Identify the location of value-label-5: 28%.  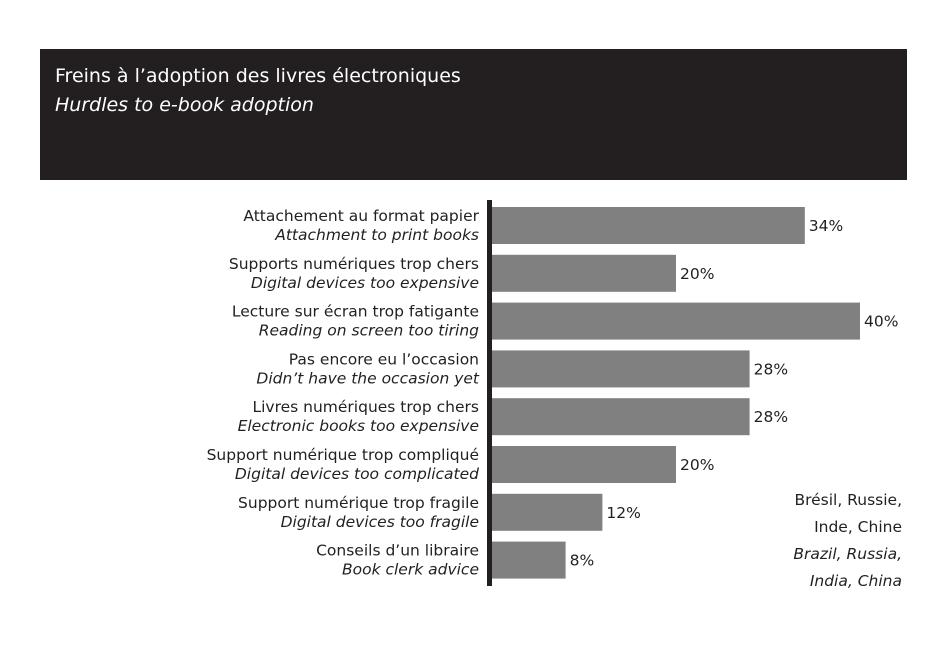
(771, 417).